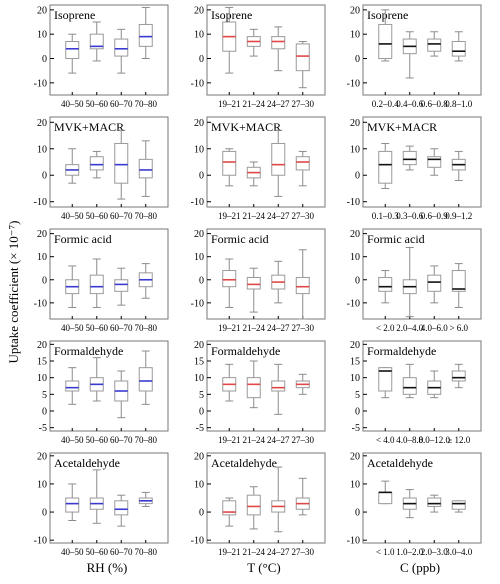 The height and width of the screenshot is (584, 500). I want to click on x-tick-label: 0.9–1.2, so click(458, 216).